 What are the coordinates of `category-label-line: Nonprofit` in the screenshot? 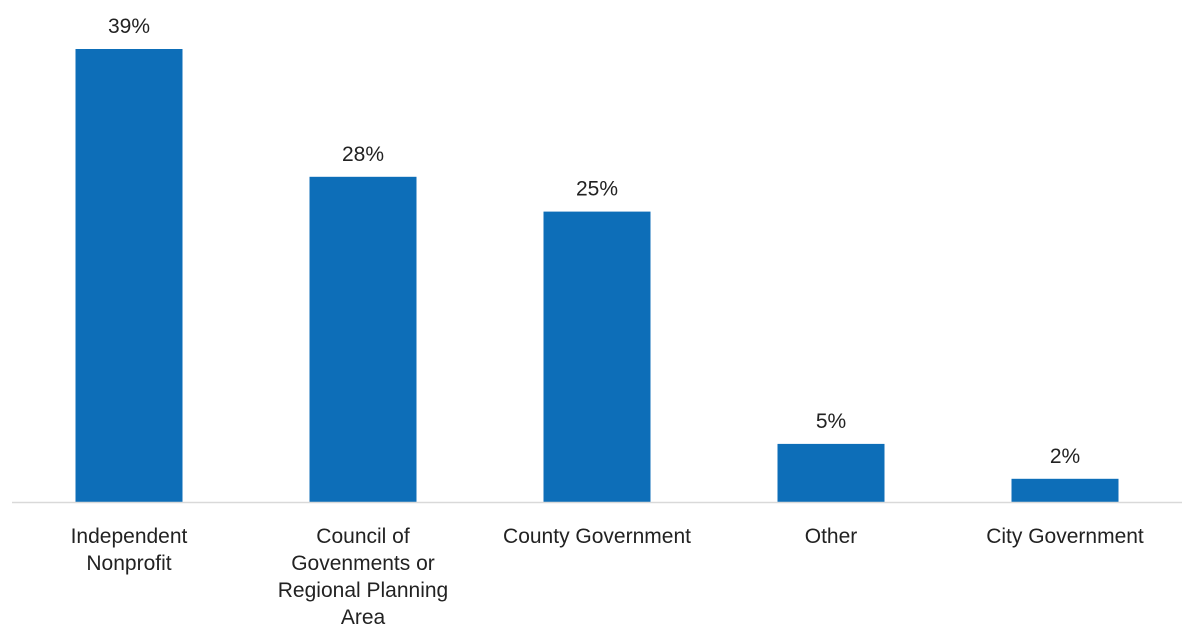 It's located at (128, 563).